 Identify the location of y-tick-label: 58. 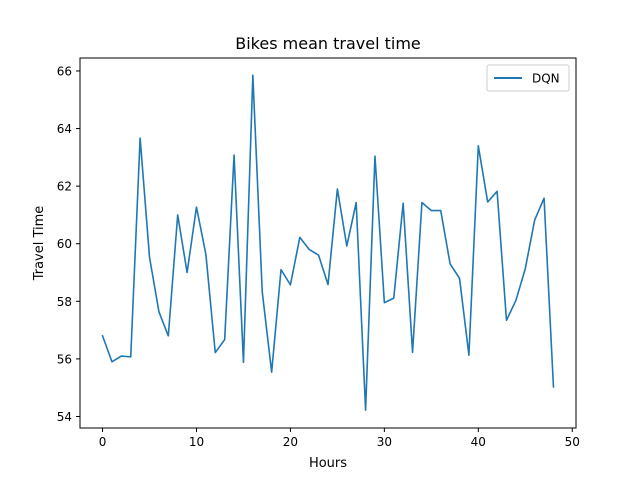
(64, 302).